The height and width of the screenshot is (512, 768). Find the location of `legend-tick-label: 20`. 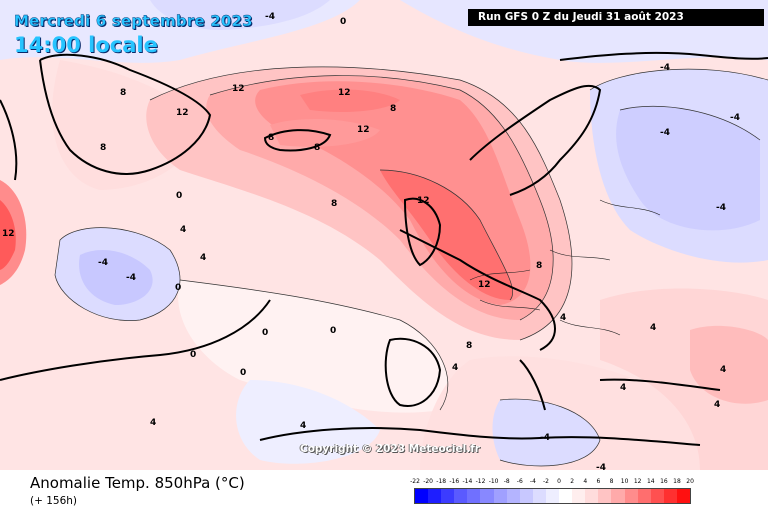

legend-tick-label: 20 is located at coordinates (690, 481).